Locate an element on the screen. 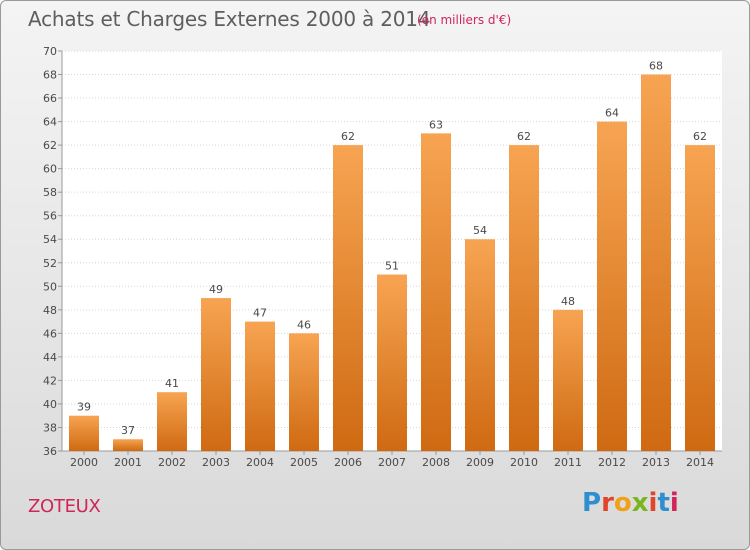 The height and width of the screenshot is (550, 750). logo-letter: t is located at coordinates (663, 503).